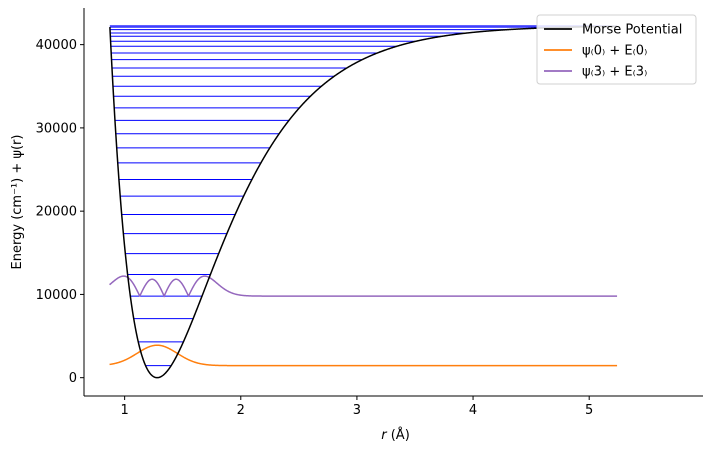 Image resolution: width=713 pixels, height=452 pixels. I want to click on x-axis-label-variable: r, so click(384, 435).